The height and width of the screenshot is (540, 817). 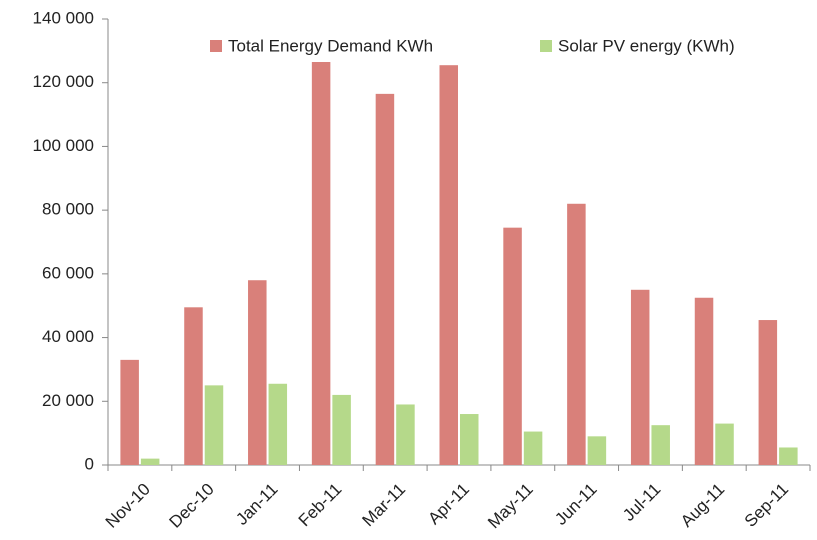 I want to click on legend-label: Total Energy Demand KWh, so click(x=330, y=45).